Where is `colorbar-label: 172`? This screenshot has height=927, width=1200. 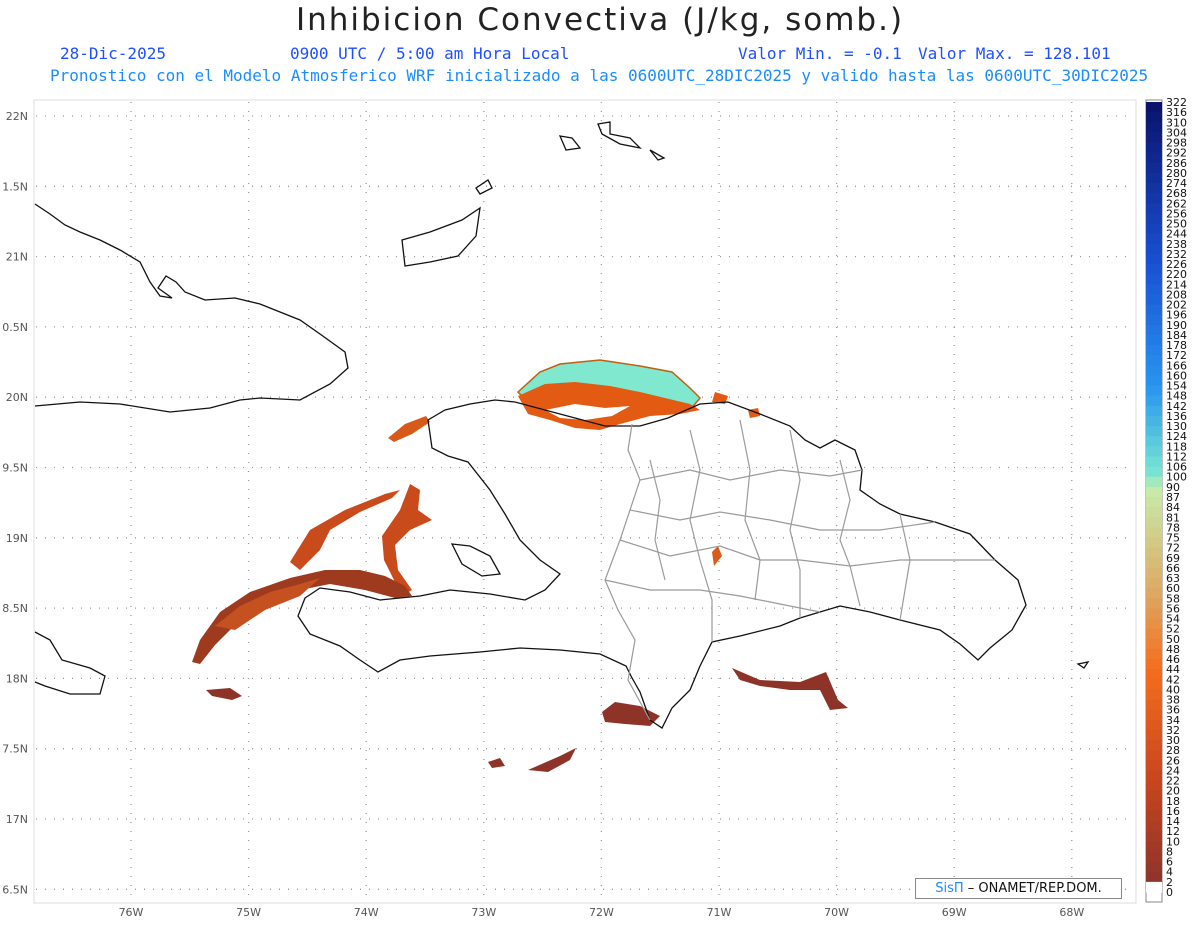
colorbar-label: 172 is located at coordinates (1176, 355).